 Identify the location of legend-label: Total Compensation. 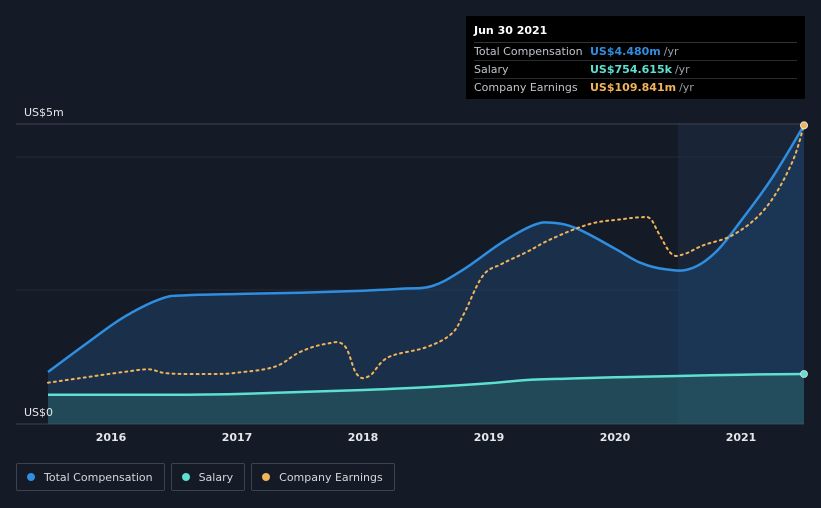
(98, 477).